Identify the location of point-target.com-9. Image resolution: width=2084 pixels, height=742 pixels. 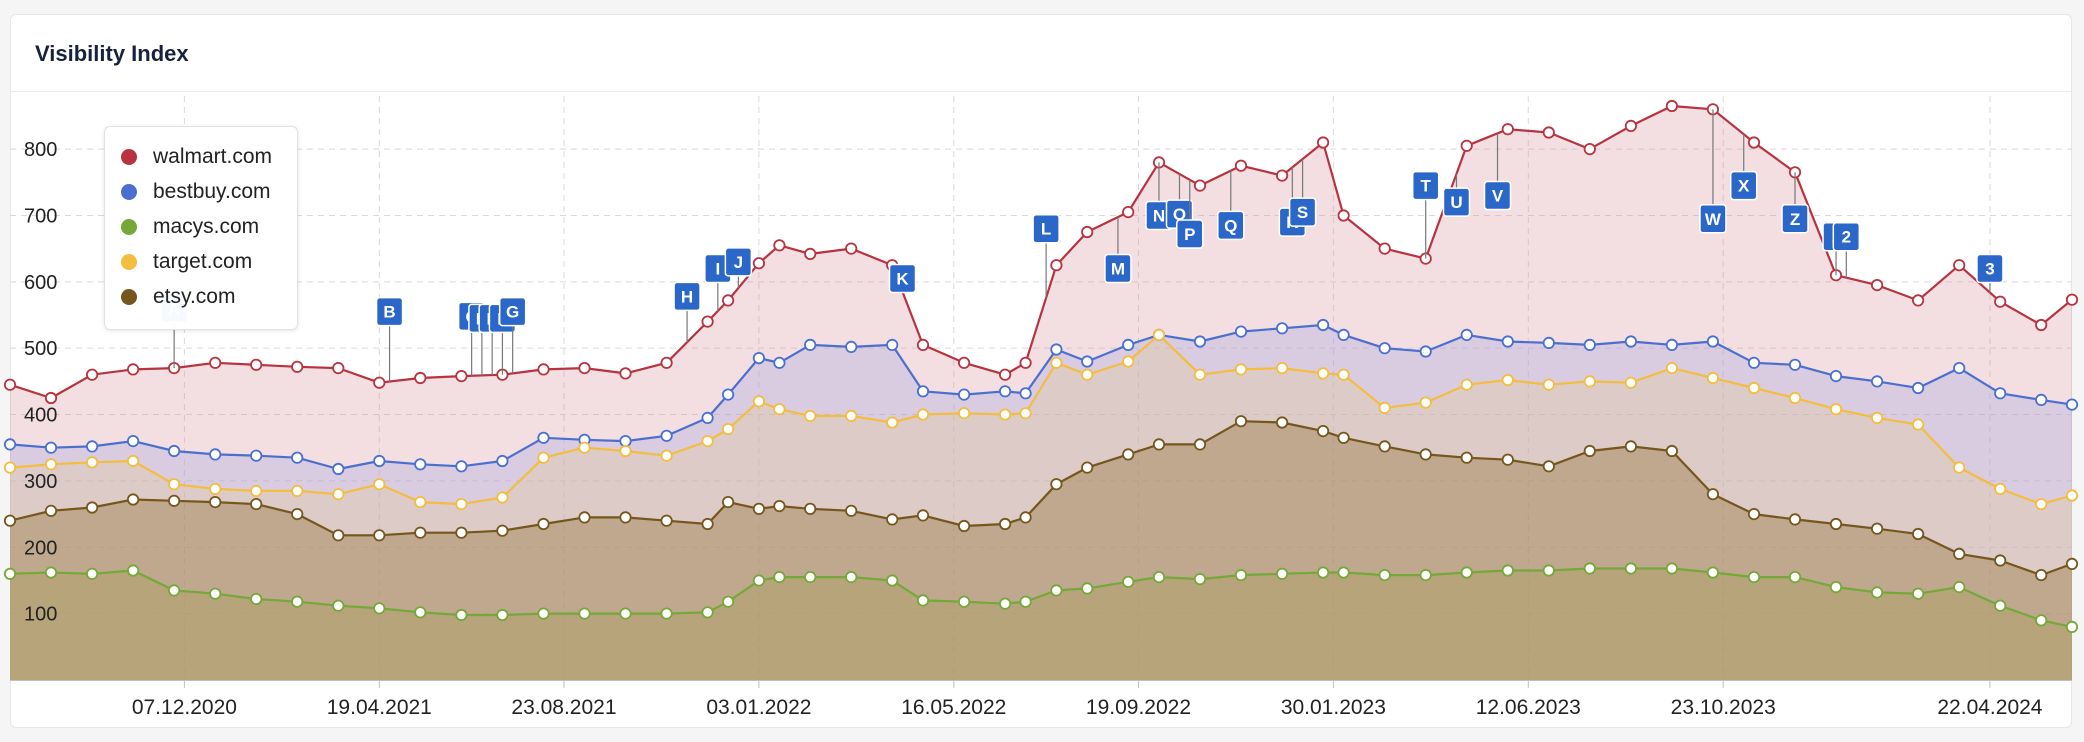
(379, 484).